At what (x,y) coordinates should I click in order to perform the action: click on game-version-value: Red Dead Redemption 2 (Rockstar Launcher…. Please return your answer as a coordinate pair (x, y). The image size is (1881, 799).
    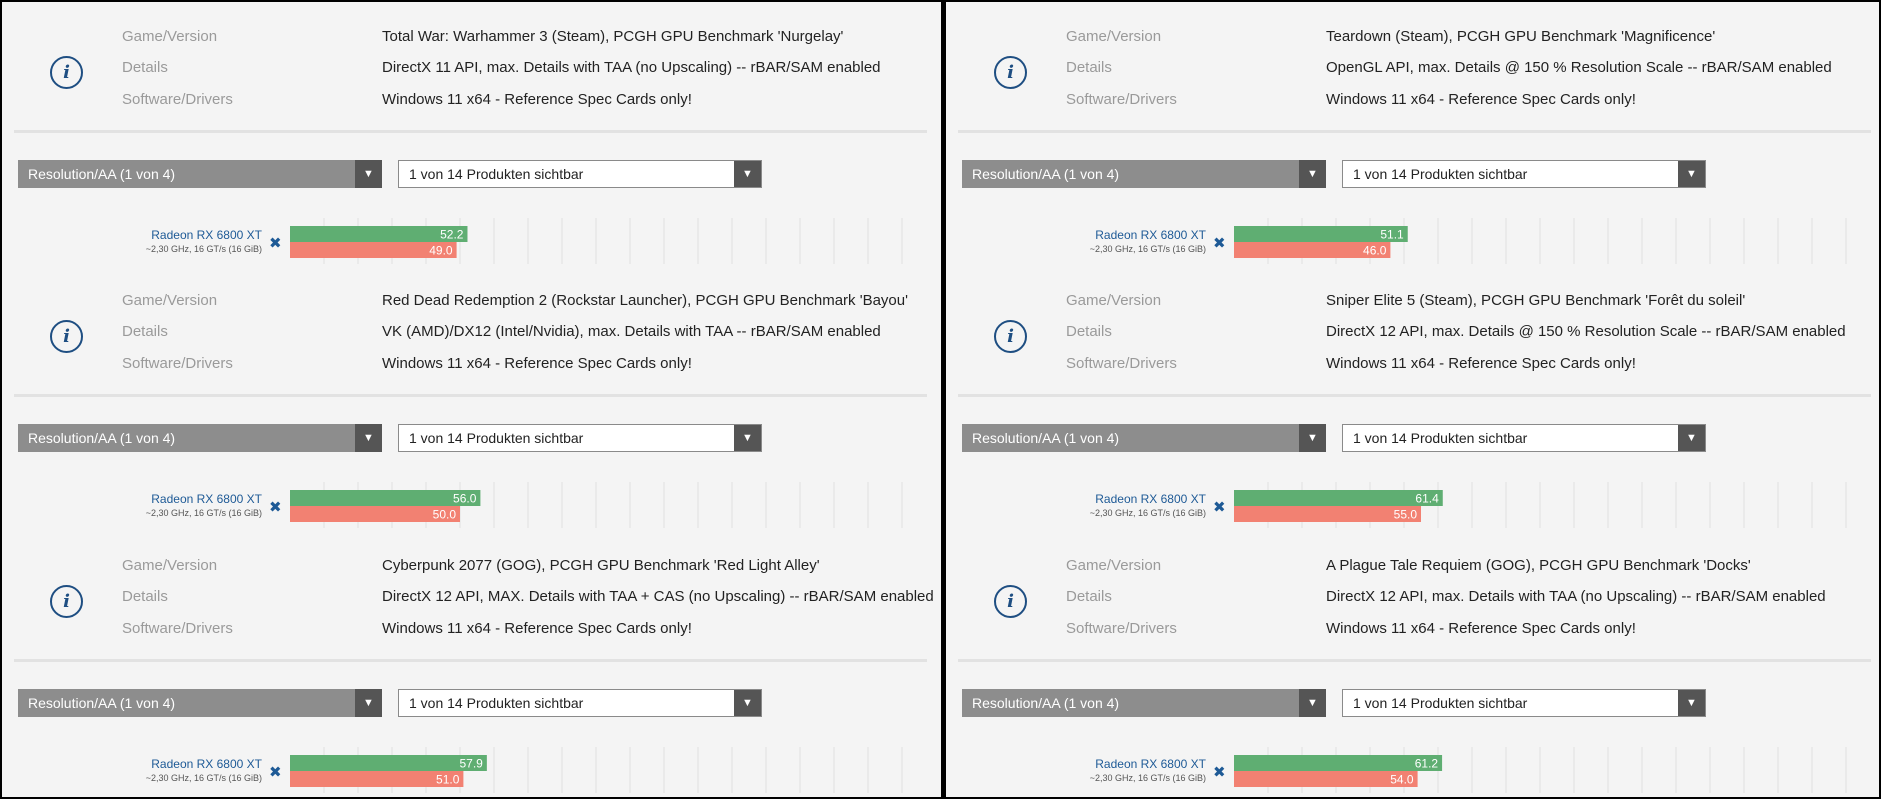
    Looking at the image, I should click on (645, 300).